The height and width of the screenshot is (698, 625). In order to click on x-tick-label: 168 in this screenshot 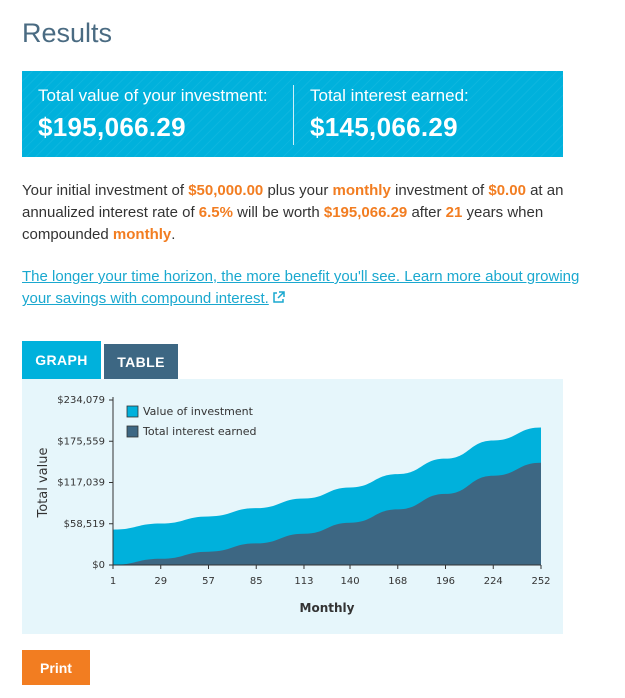, I will do `click(397, 581)`.